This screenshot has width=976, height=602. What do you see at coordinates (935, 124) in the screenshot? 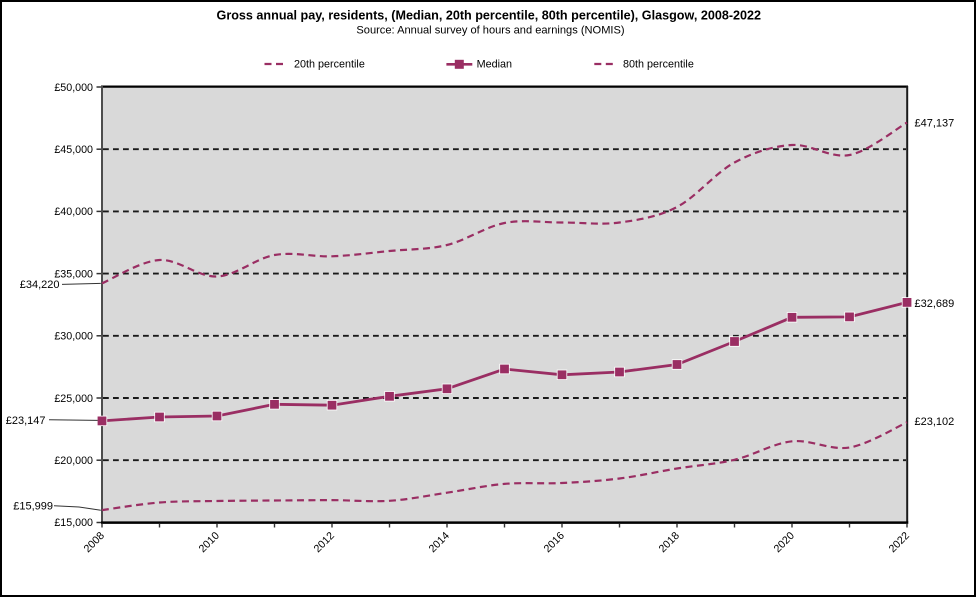
I see `svg-text: £47,137` at bounding box center [935, 124].